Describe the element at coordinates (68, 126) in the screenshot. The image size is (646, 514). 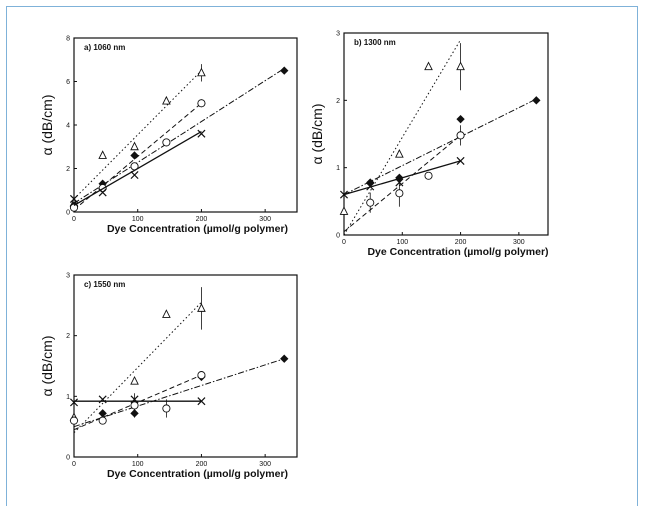
I see `y-tick-label: 4` at that location.